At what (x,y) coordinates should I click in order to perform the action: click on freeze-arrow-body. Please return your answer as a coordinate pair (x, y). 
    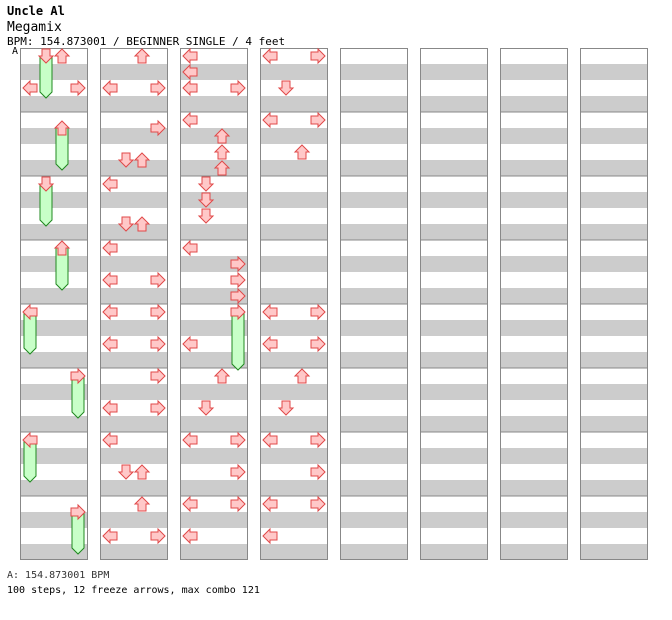
    Looking at the image, I should click on (238, 341).